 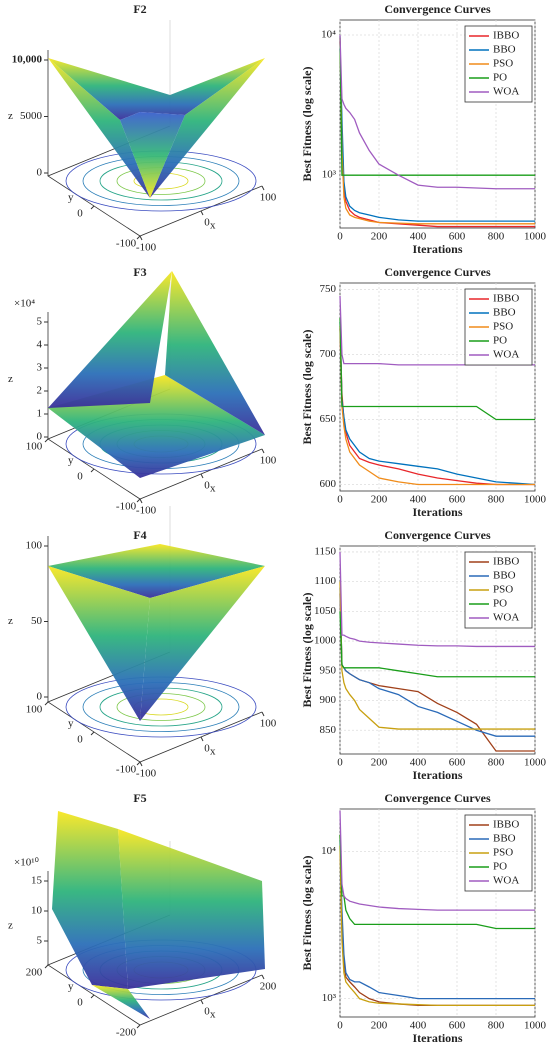 What do you see at coordinates (325, 611) in the screenshot?
I see `y-tick-label: 1050` at bounding box center [325, 611].